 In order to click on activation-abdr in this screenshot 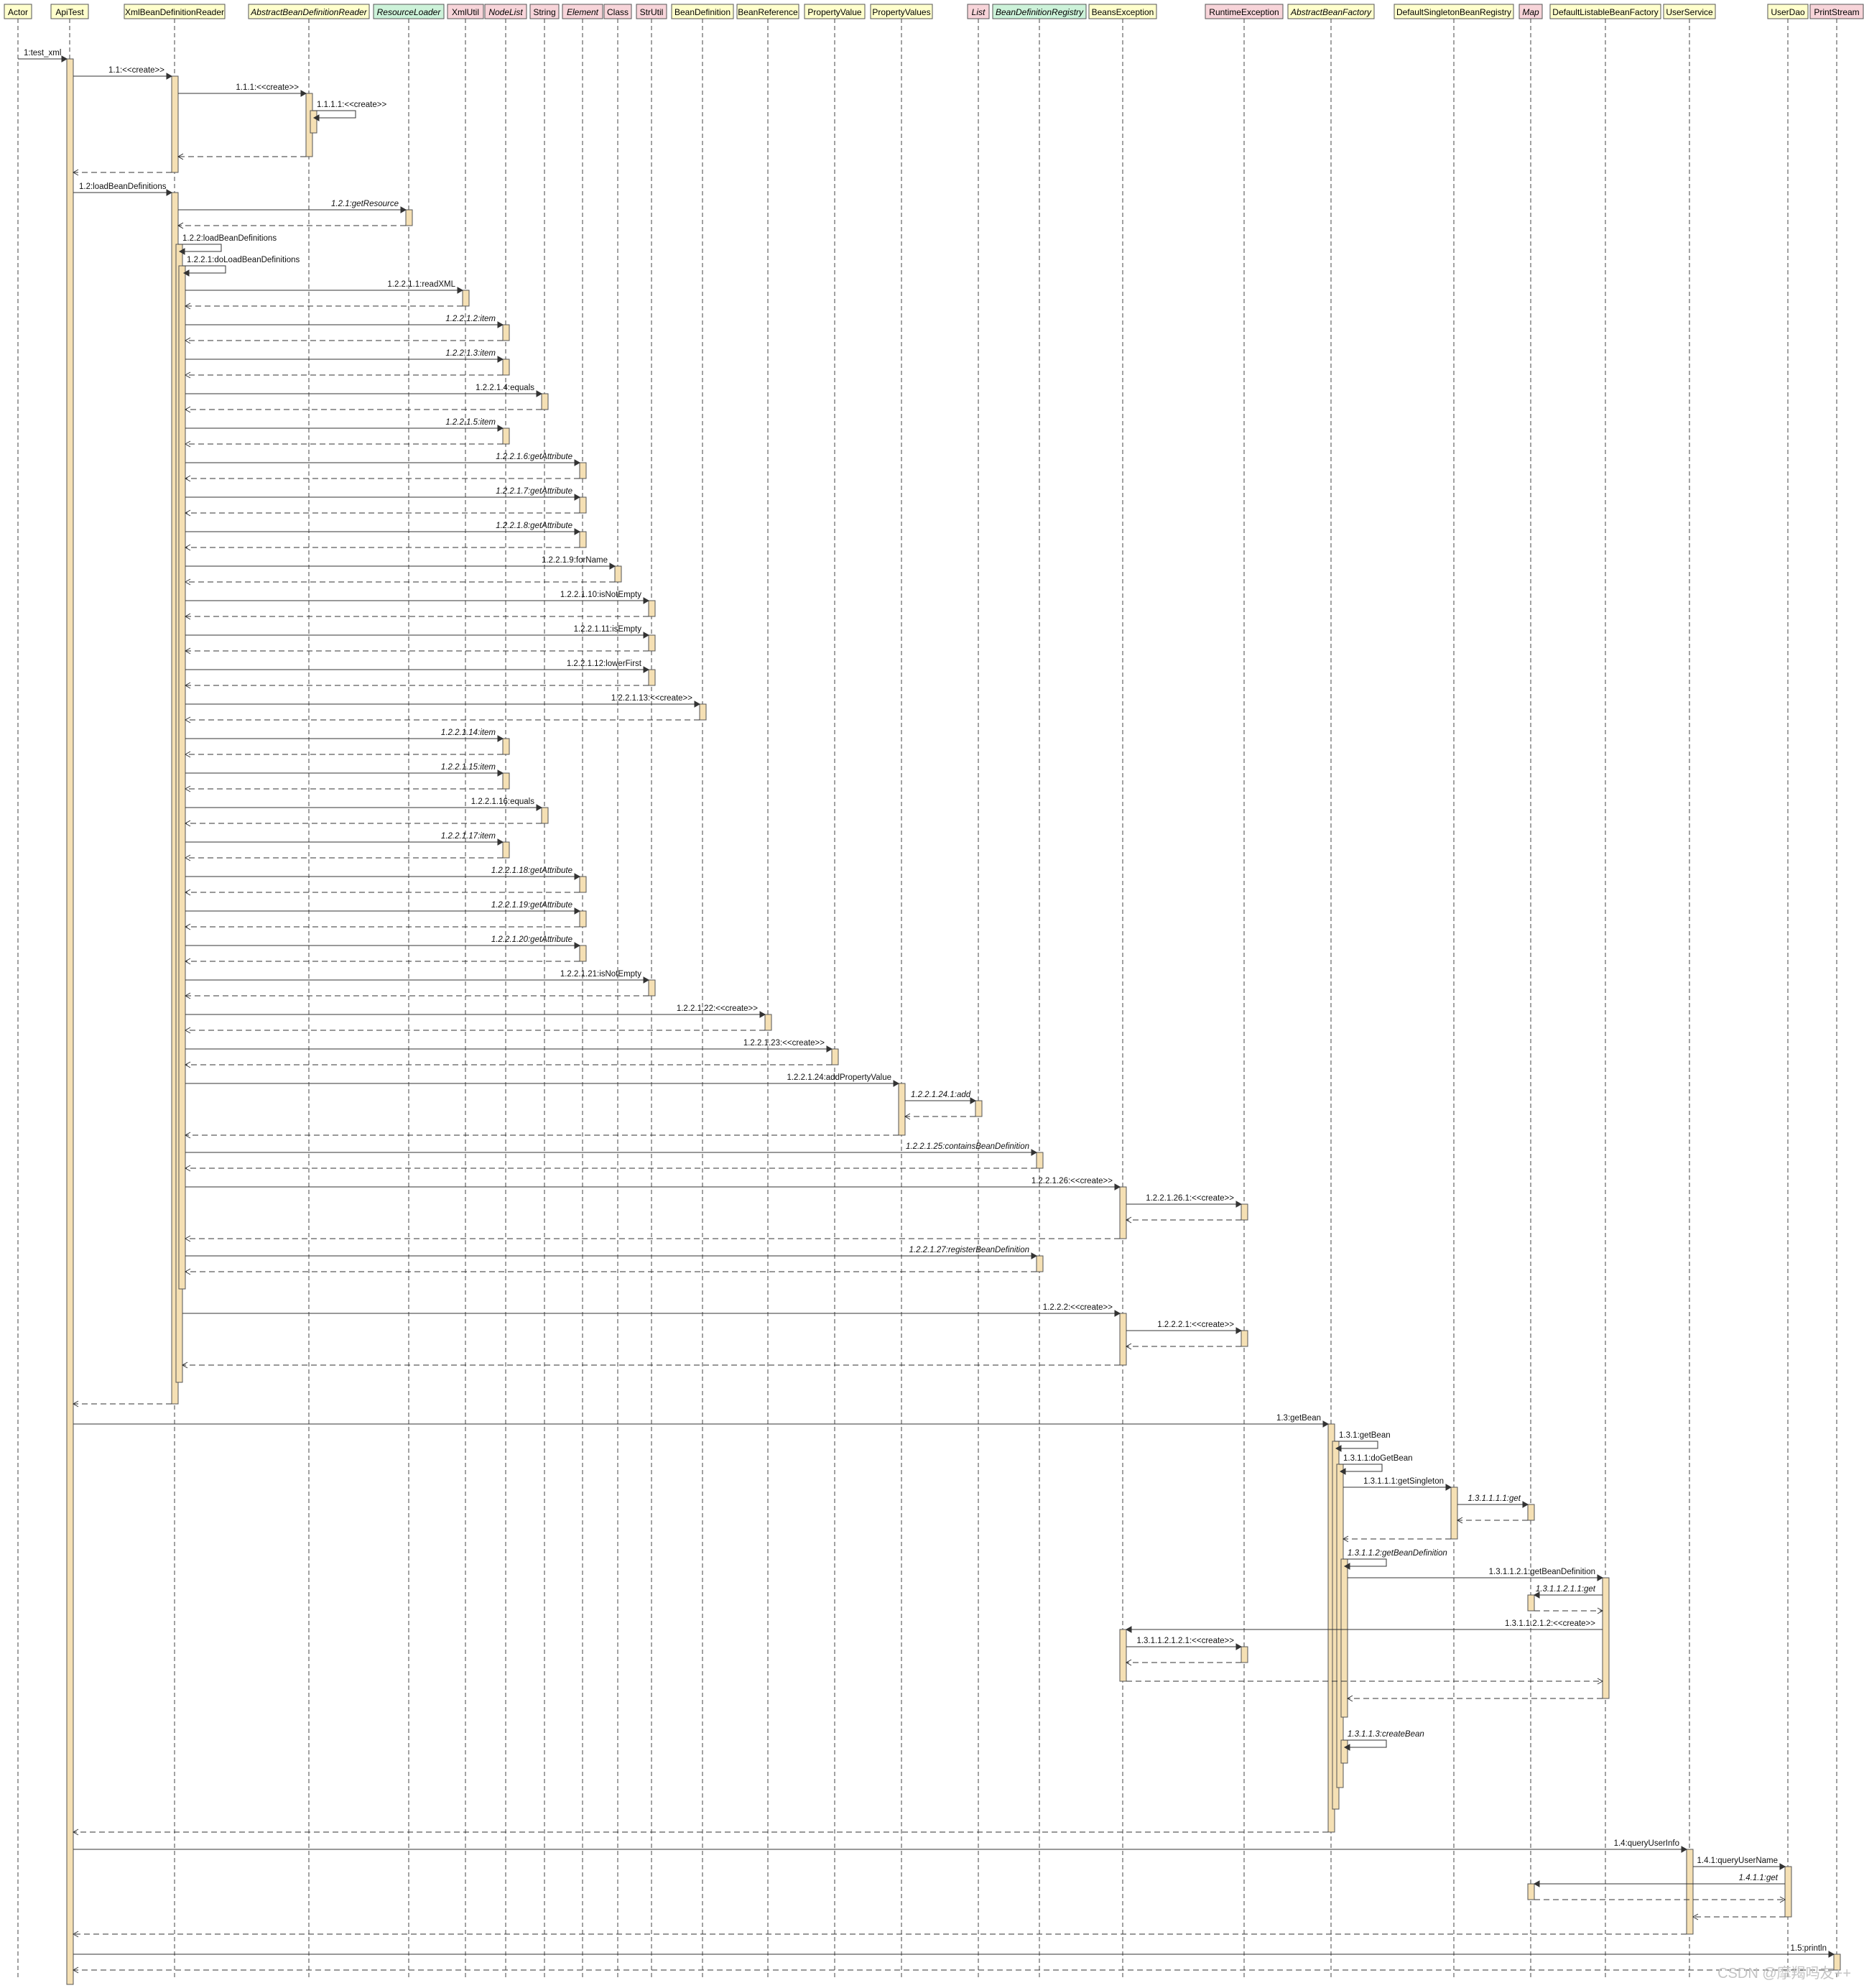, I will do `click(313, 122)`.